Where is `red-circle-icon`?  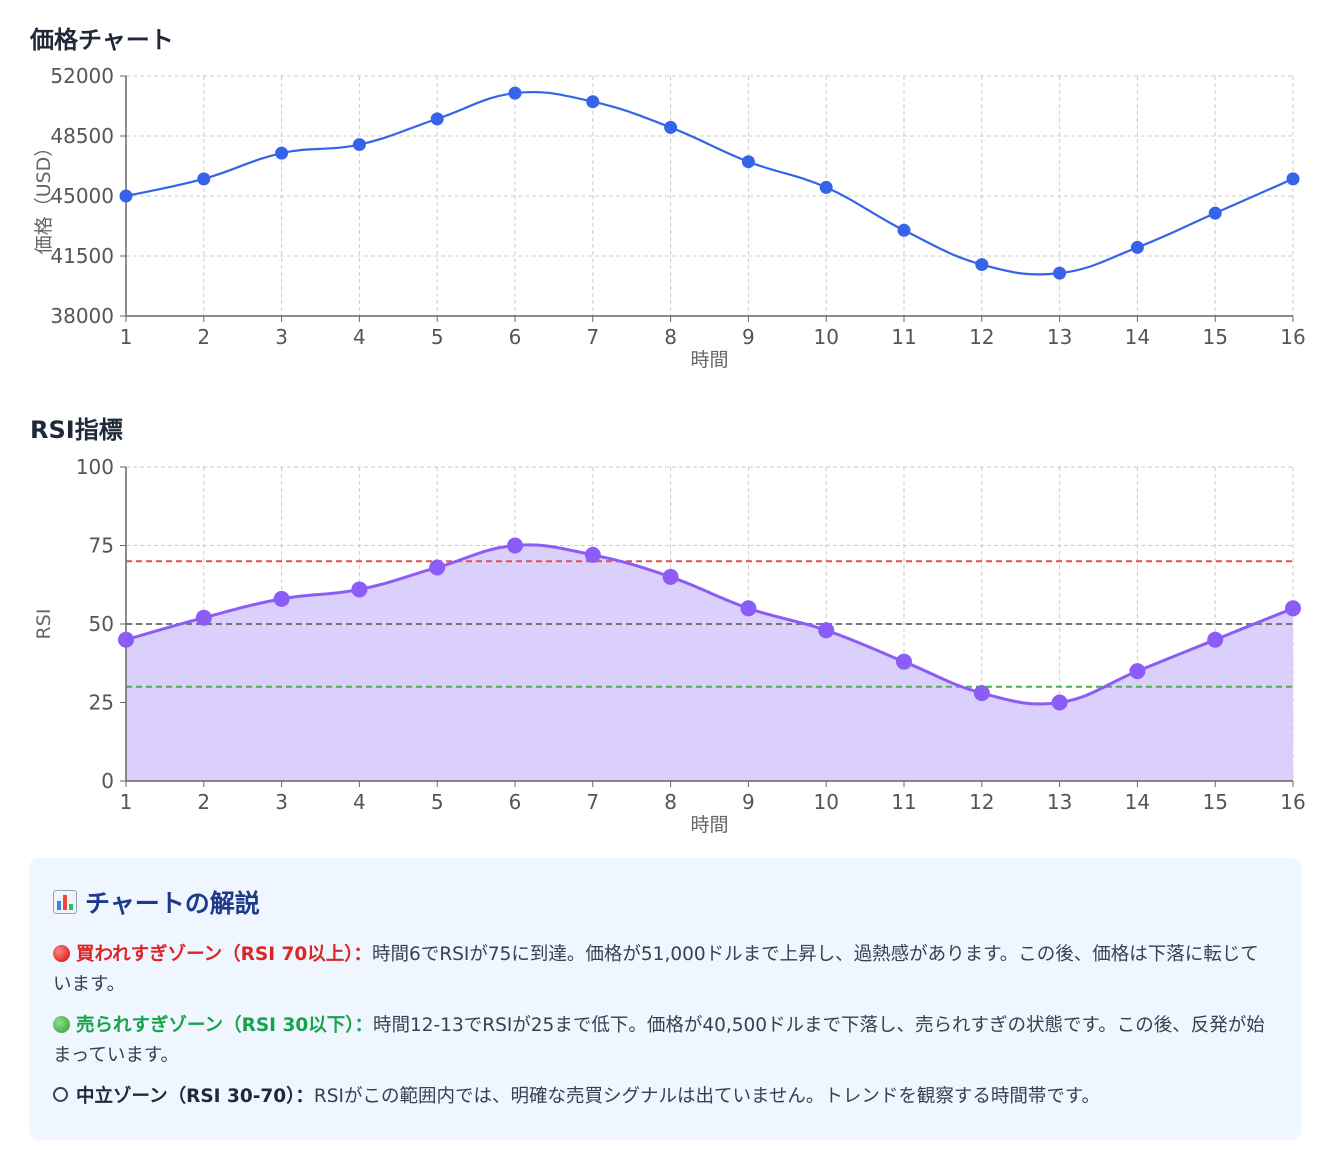 red-circle-icon is located at coordinates (61, 953).